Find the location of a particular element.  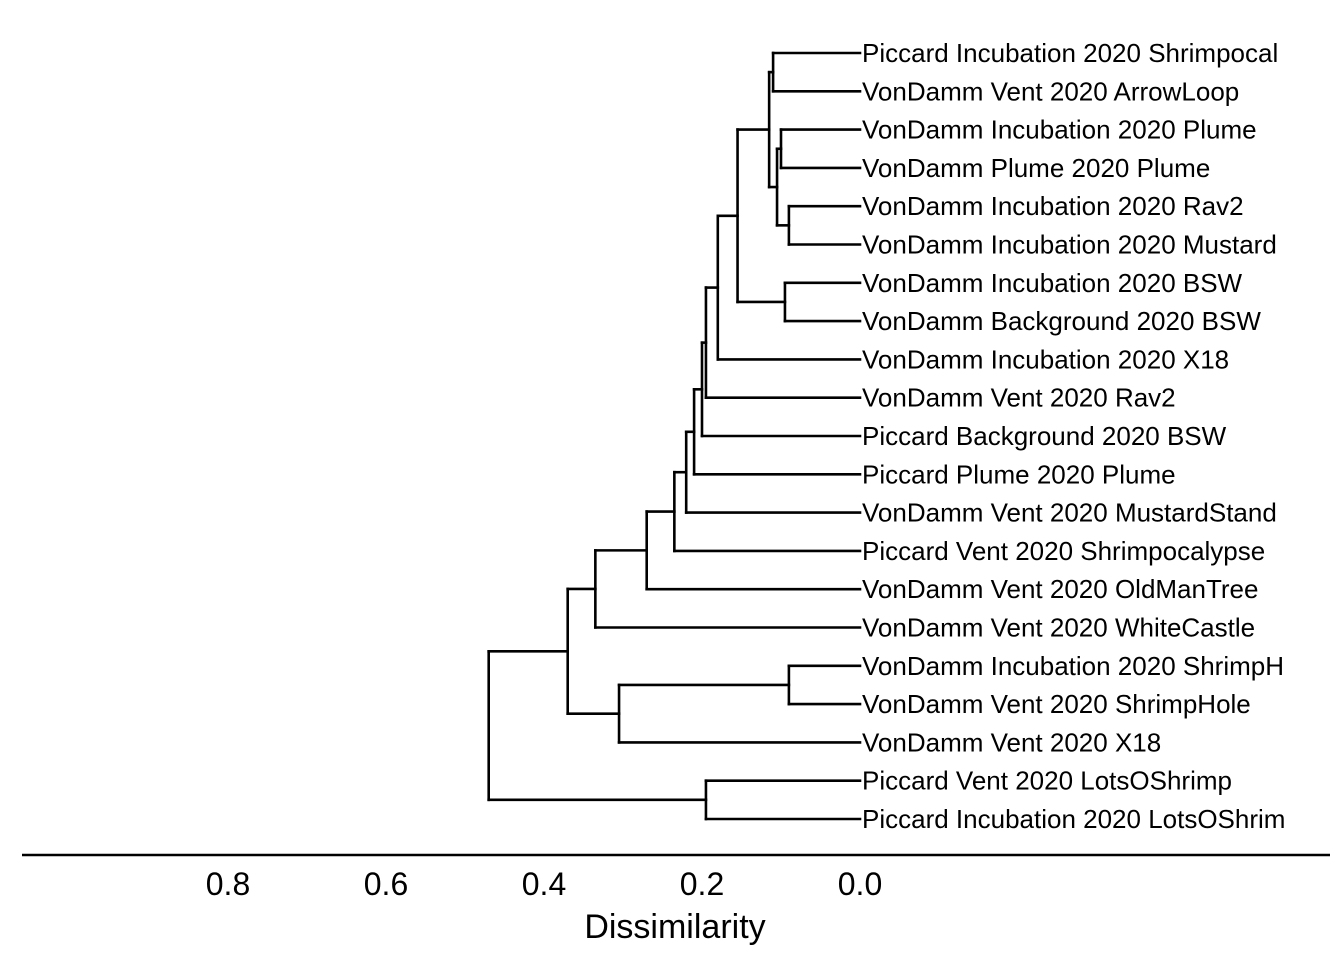

leaf-label: VonDamm Incubation 2020 Rav2 is located at coordinates (1053, 206).